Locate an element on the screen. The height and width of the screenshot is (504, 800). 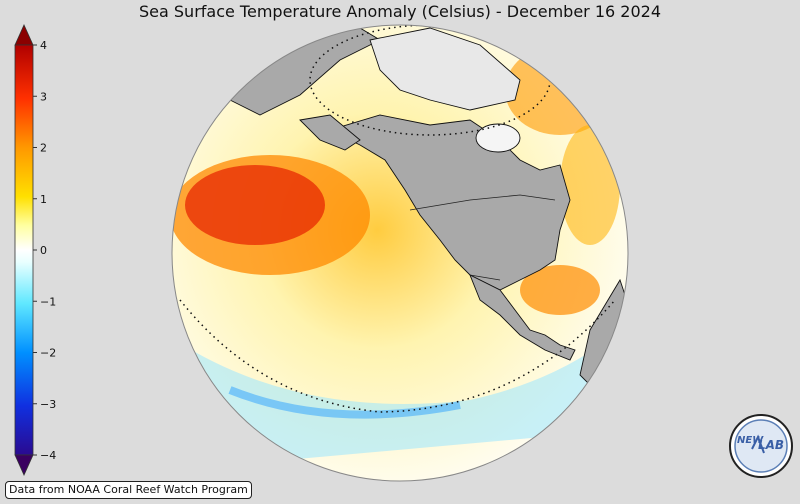
colorbar-tick-label: 2 is located at coordinates (43, 148).